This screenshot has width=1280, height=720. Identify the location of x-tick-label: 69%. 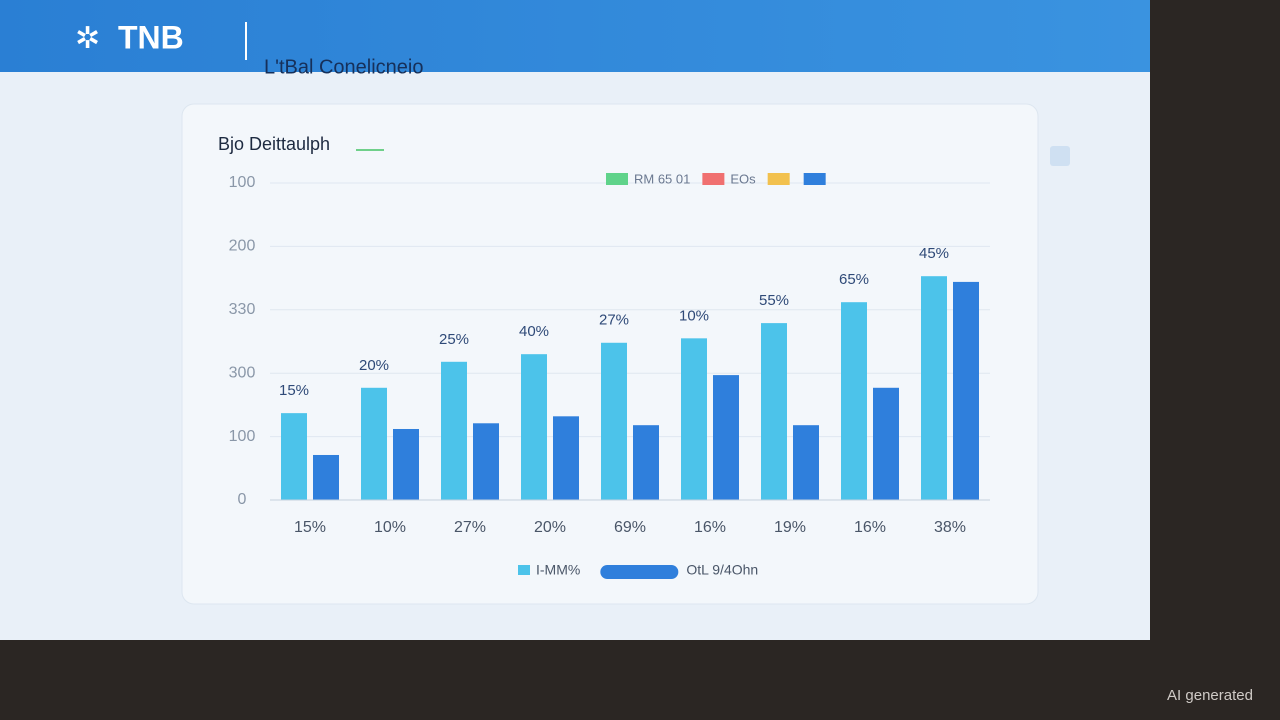
(630, 527).